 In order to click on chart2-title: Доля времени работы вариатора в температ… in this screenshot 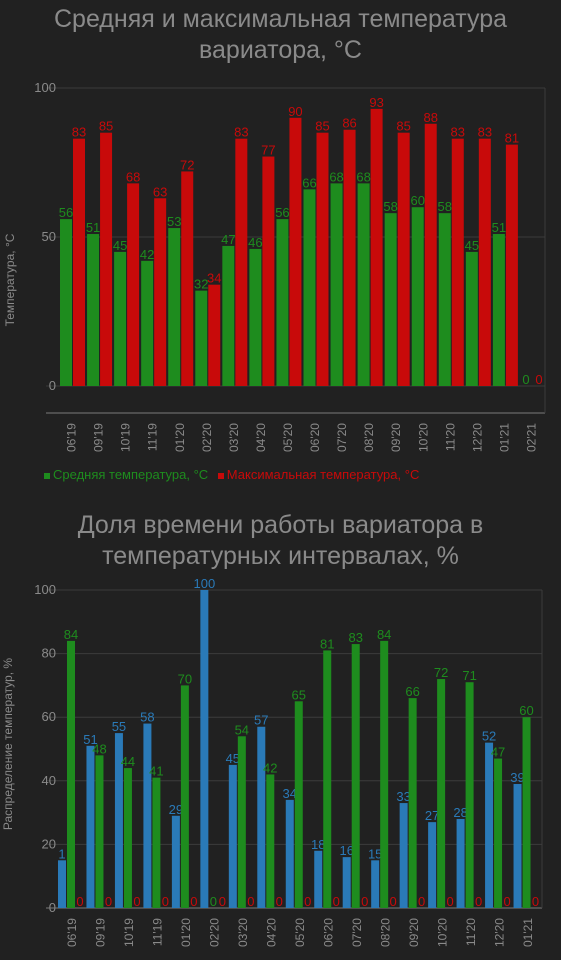, I will do `click(280, 540)`.